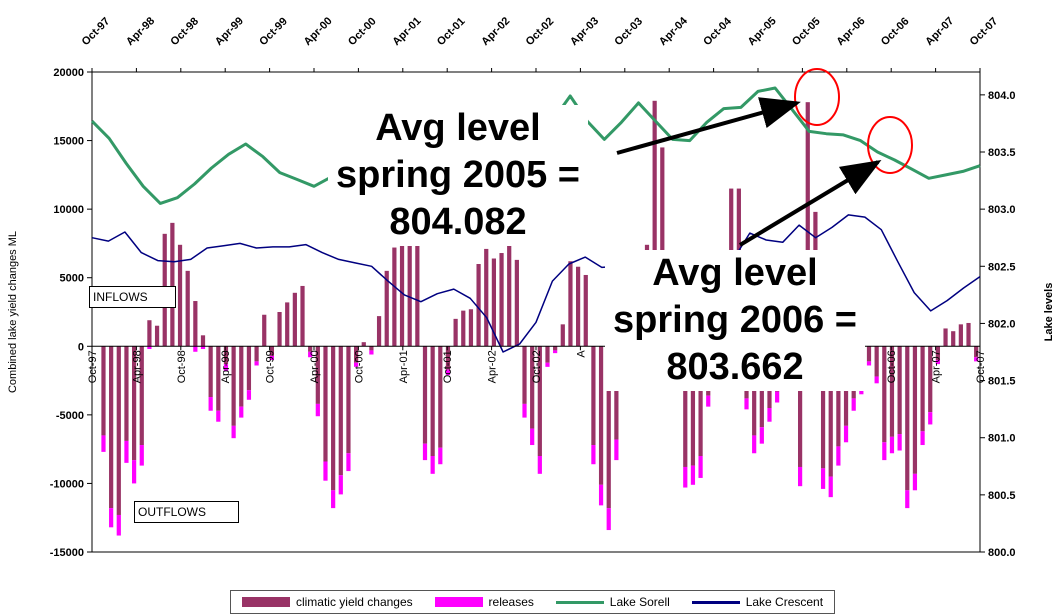 This screenshot has width=1061, height=615. Describe the element at coordinates (1049, 312) in the screenshot. I see `y-right-axis-label: Lake levels` at that location.